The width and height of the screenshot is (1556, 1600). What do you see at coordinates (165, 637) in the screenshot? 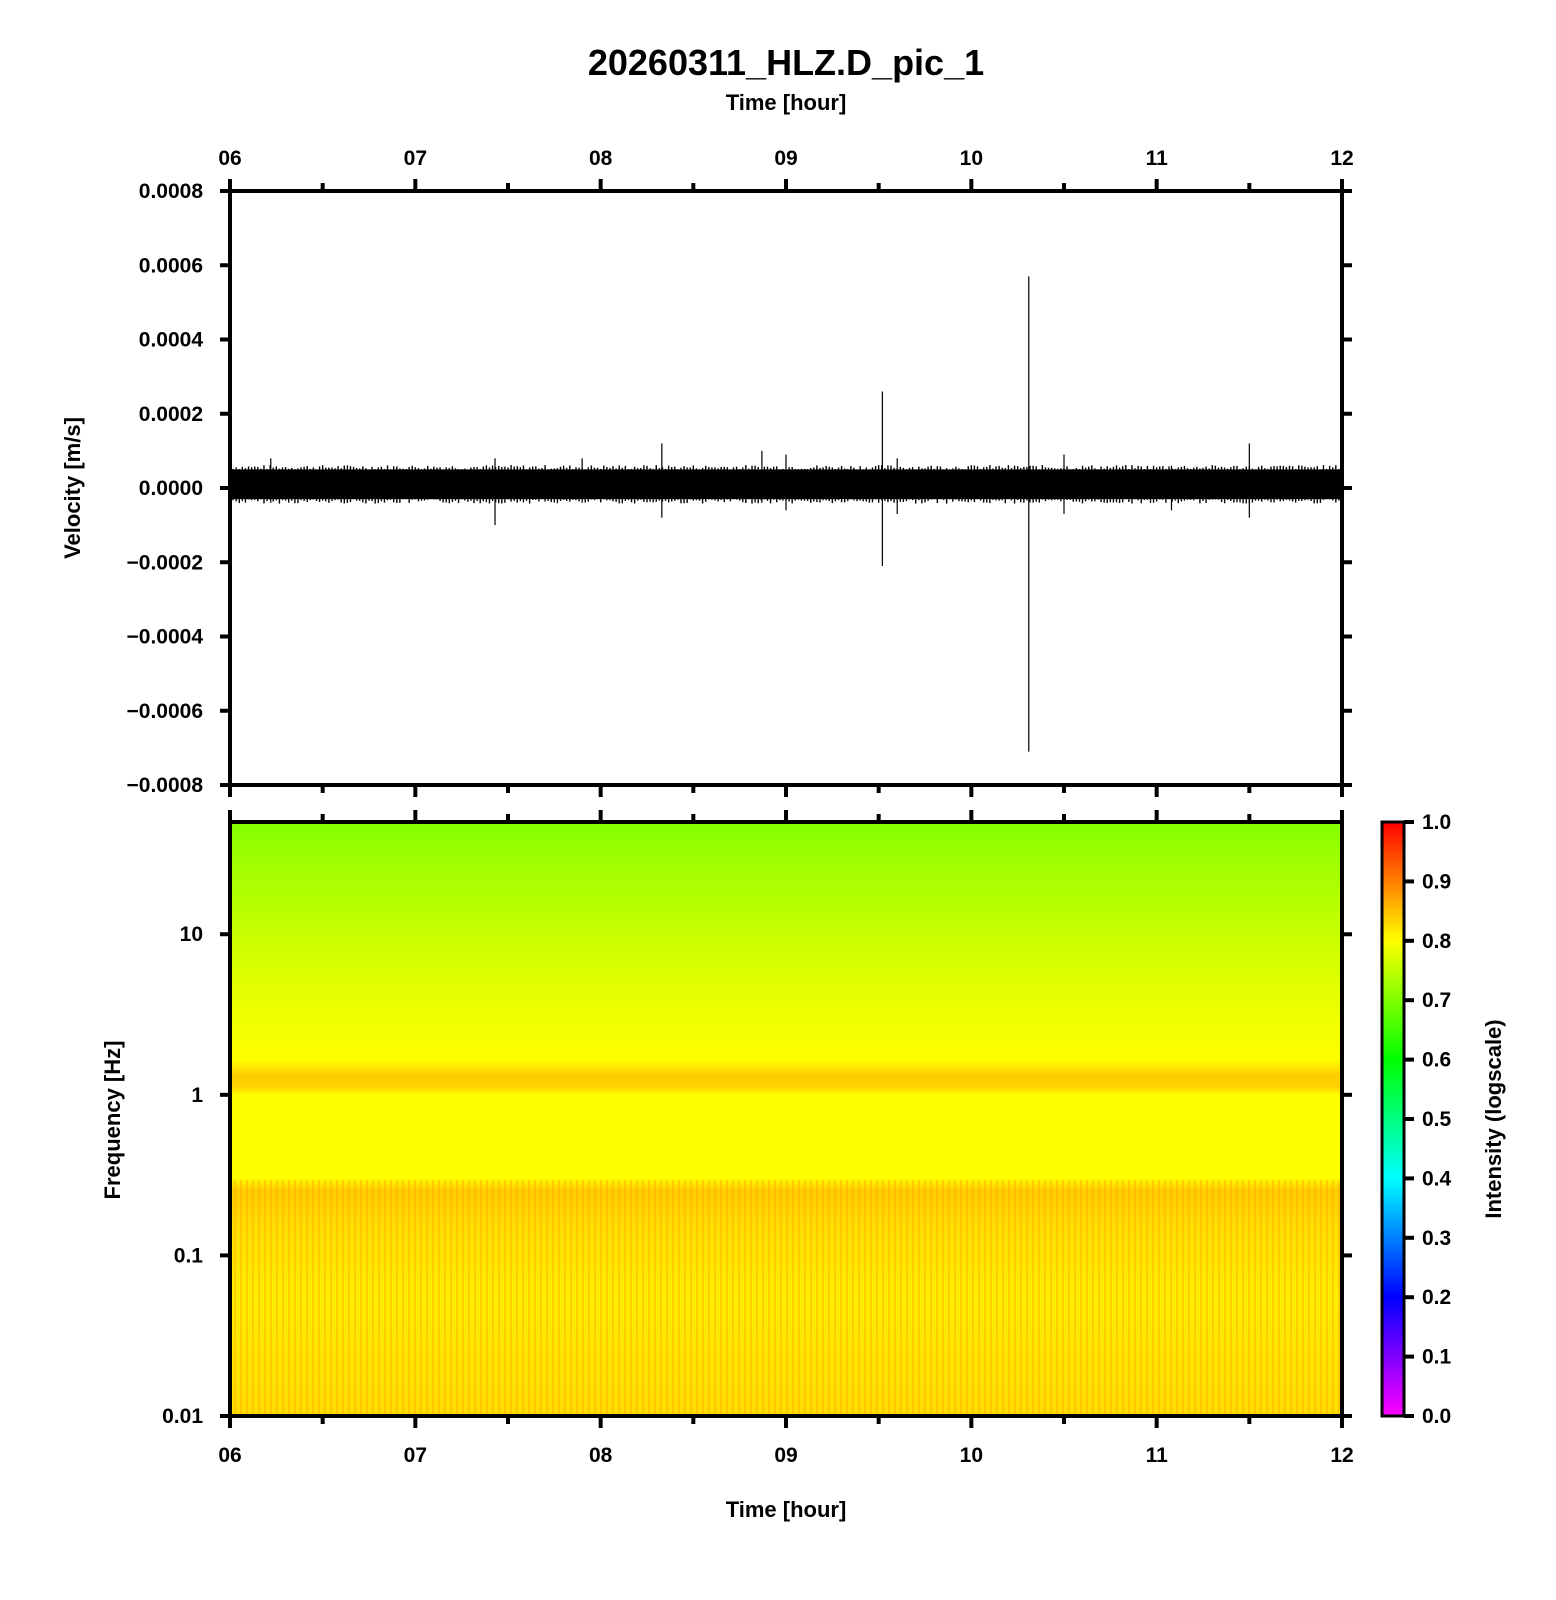
I see `waveform-y-tick-label: −0.0004` at bounding box center [165, 637].